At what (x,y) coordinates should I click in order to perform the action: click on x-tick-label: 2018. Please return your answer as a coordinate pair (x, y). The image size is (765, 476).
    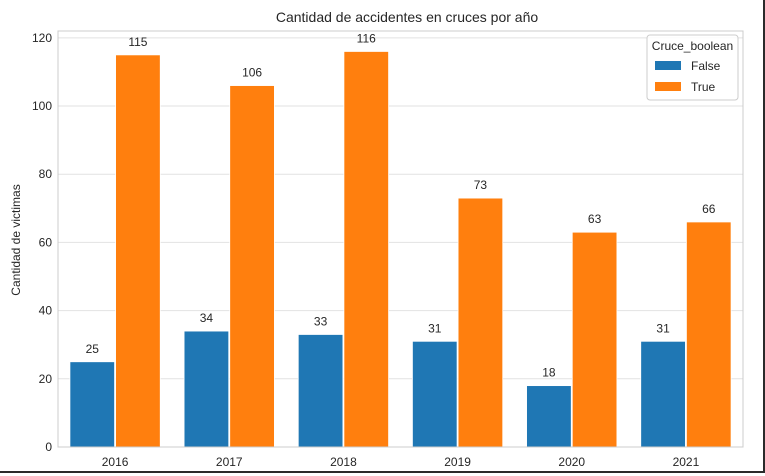
    Looking at the image, I should click on (343, 462).